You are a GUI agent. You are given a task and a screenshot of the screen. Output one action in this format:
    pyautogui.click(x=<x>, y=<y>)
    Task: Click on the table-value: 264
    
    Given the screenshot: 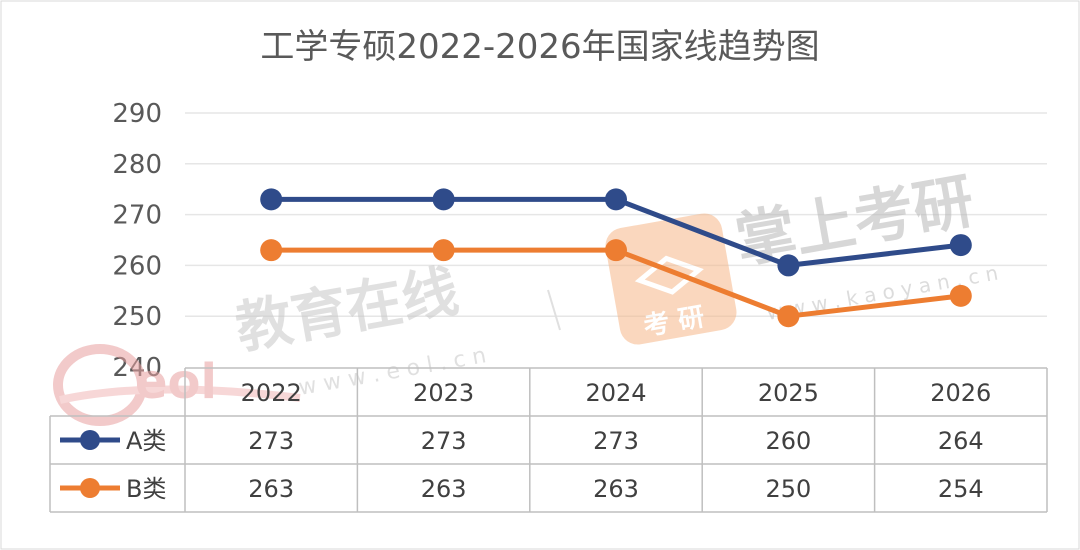 What is the action you would take?
    pyautogui.click(x=961, y=441)
    